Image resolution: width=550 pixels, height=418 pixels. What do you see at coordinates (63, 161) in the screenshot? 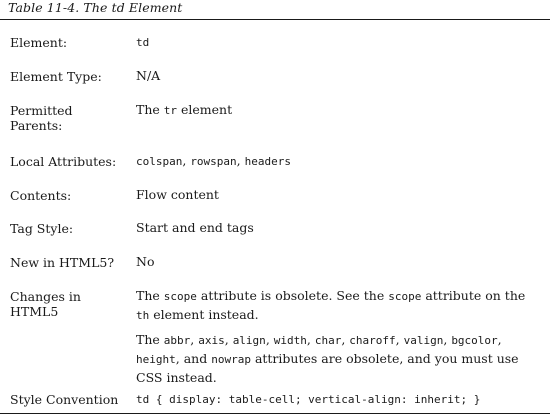
I see `row-key: Local Attributes:` at bounding box center [63, 161].